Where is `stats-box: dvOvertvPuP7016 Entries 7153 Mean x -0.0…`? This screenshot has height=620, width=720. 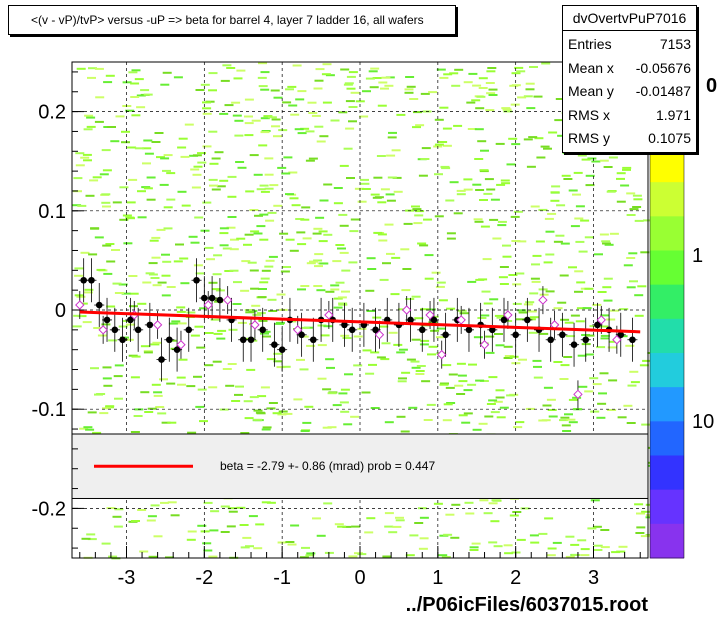 stats-box: dvOvertvPuP7016 Entries 7153 Mean x -0.0… is located at coordinates (629, 79).